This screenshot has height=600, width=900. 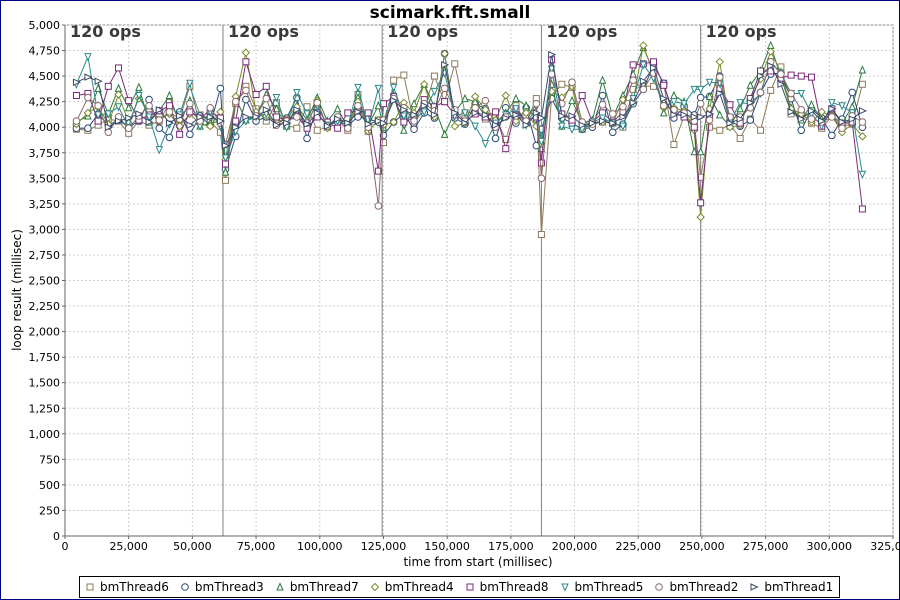 What do you see at coordinates (45, 229) in the screenshot?
I see `y-tick-label: 3,000` at bounding box center [45, 229].